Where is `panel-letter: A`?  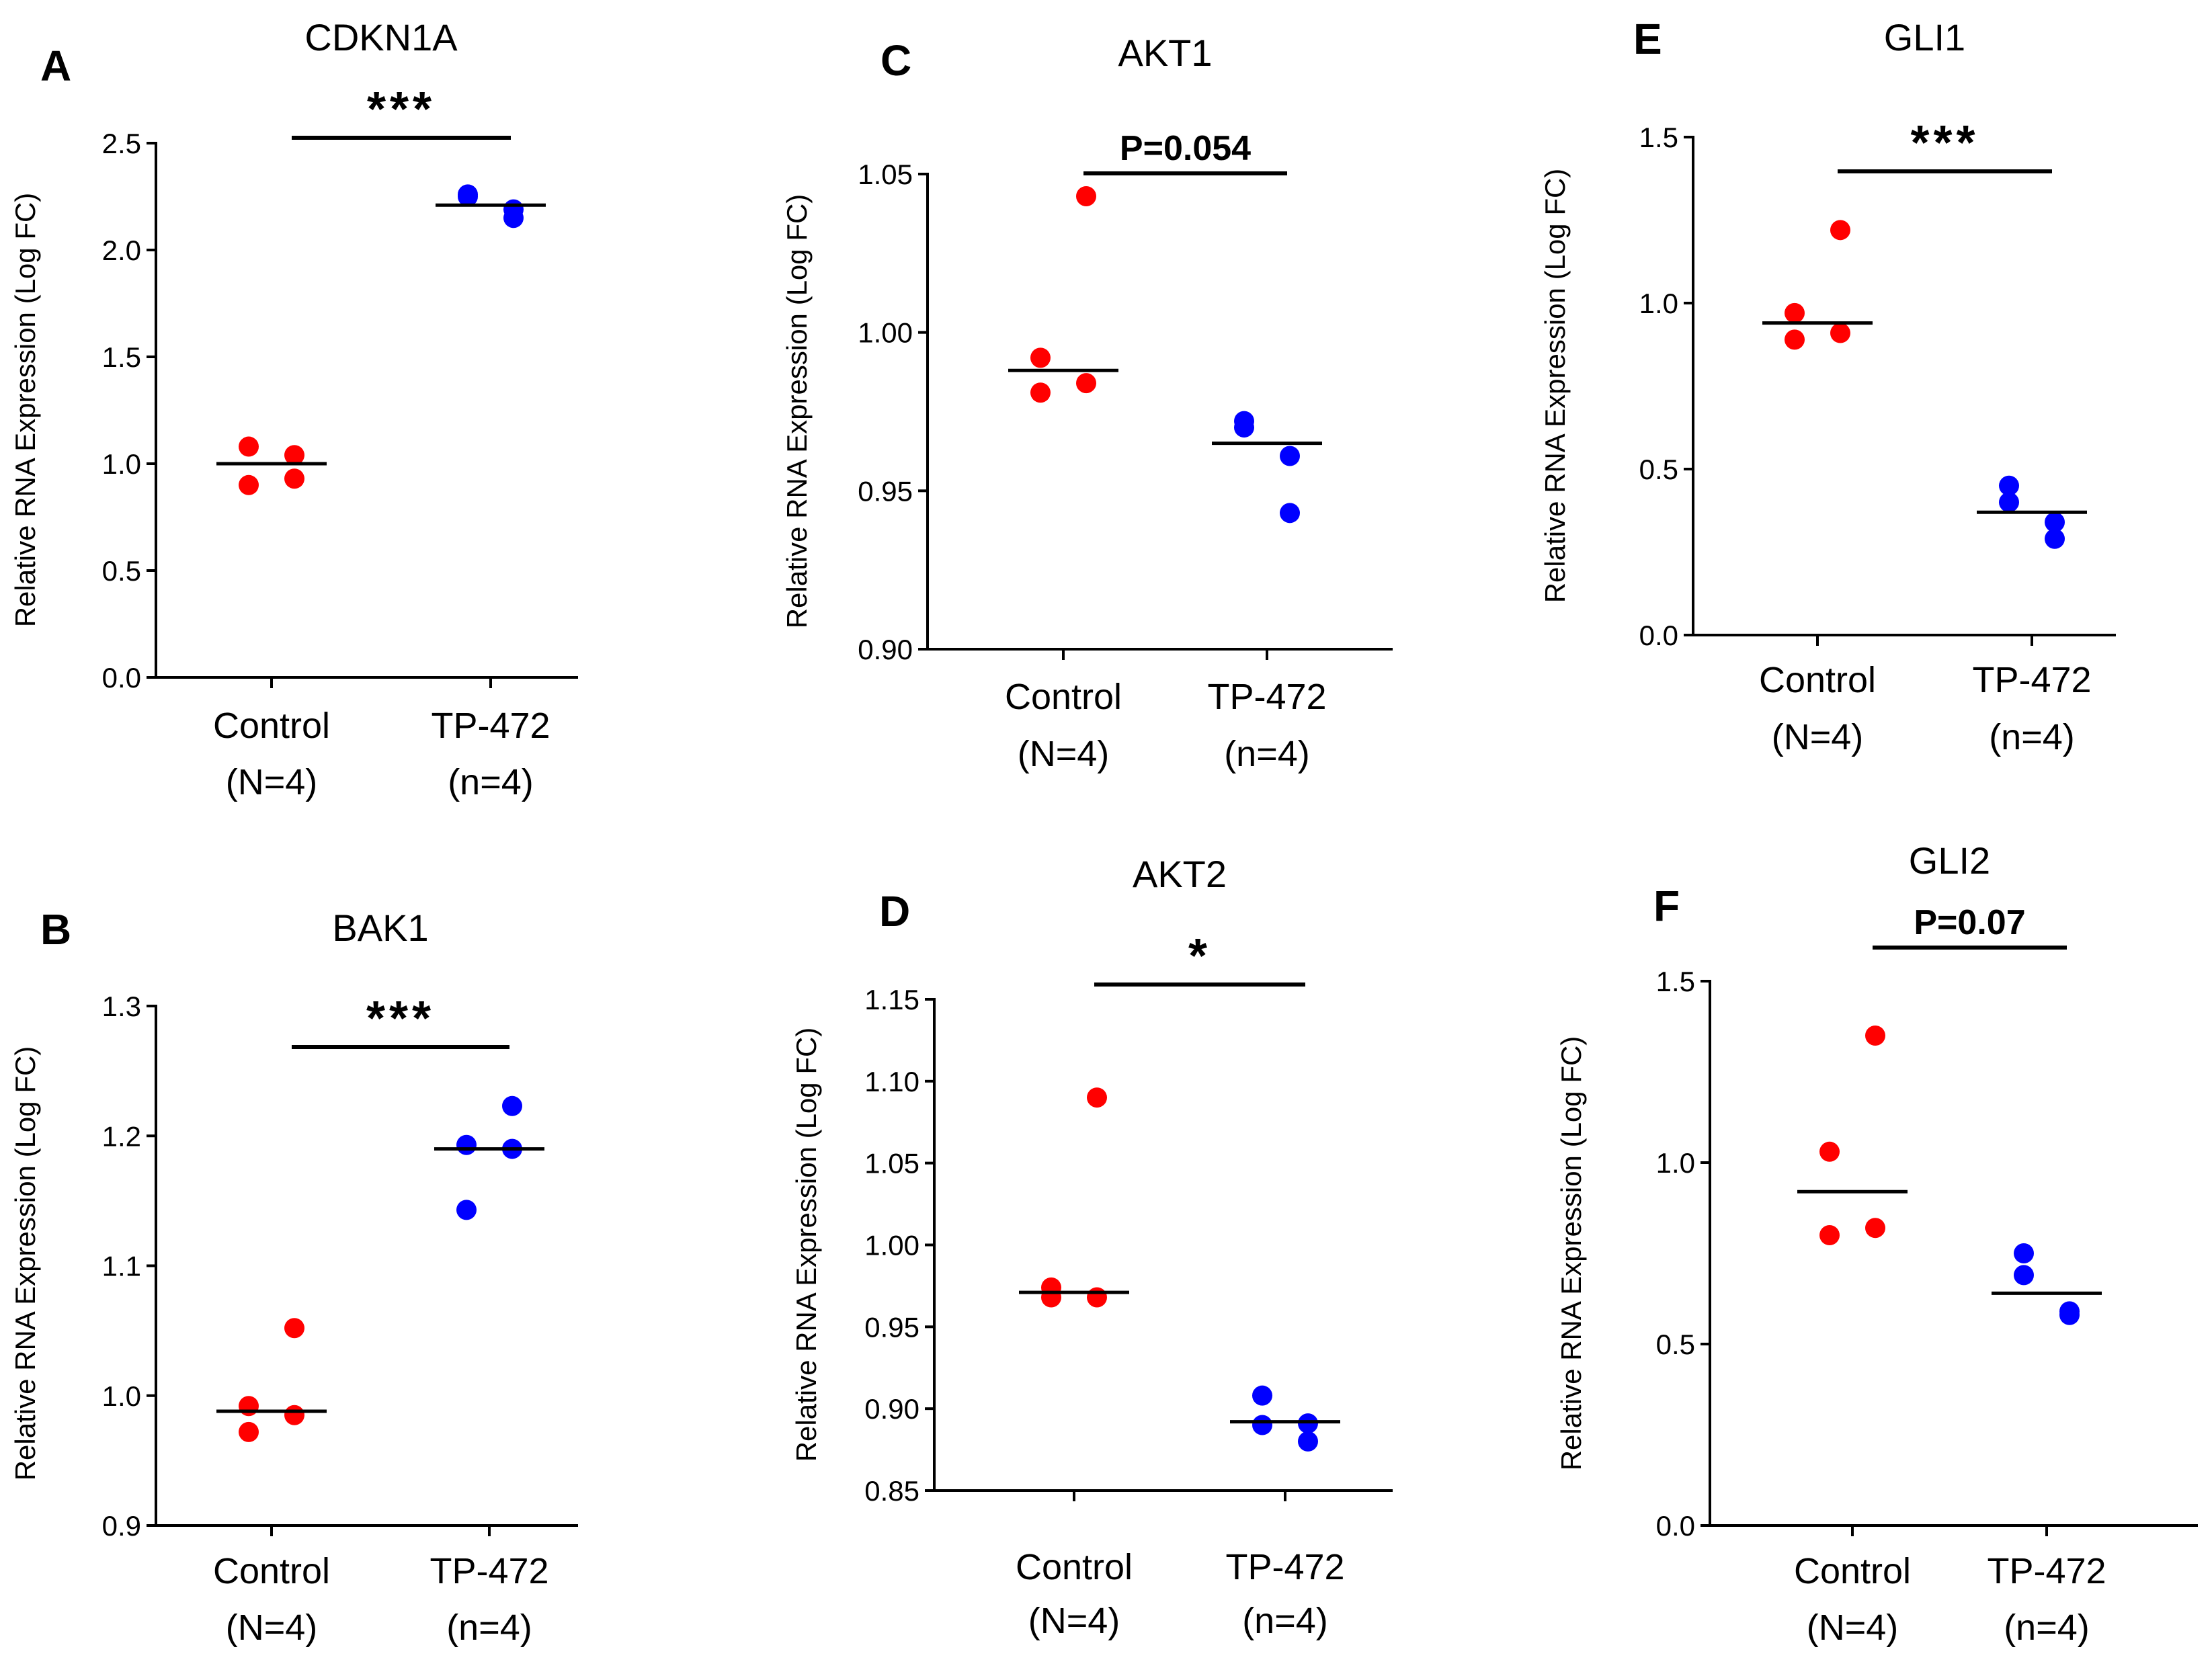
panel-letter: A is located at coordinates (55, 66).